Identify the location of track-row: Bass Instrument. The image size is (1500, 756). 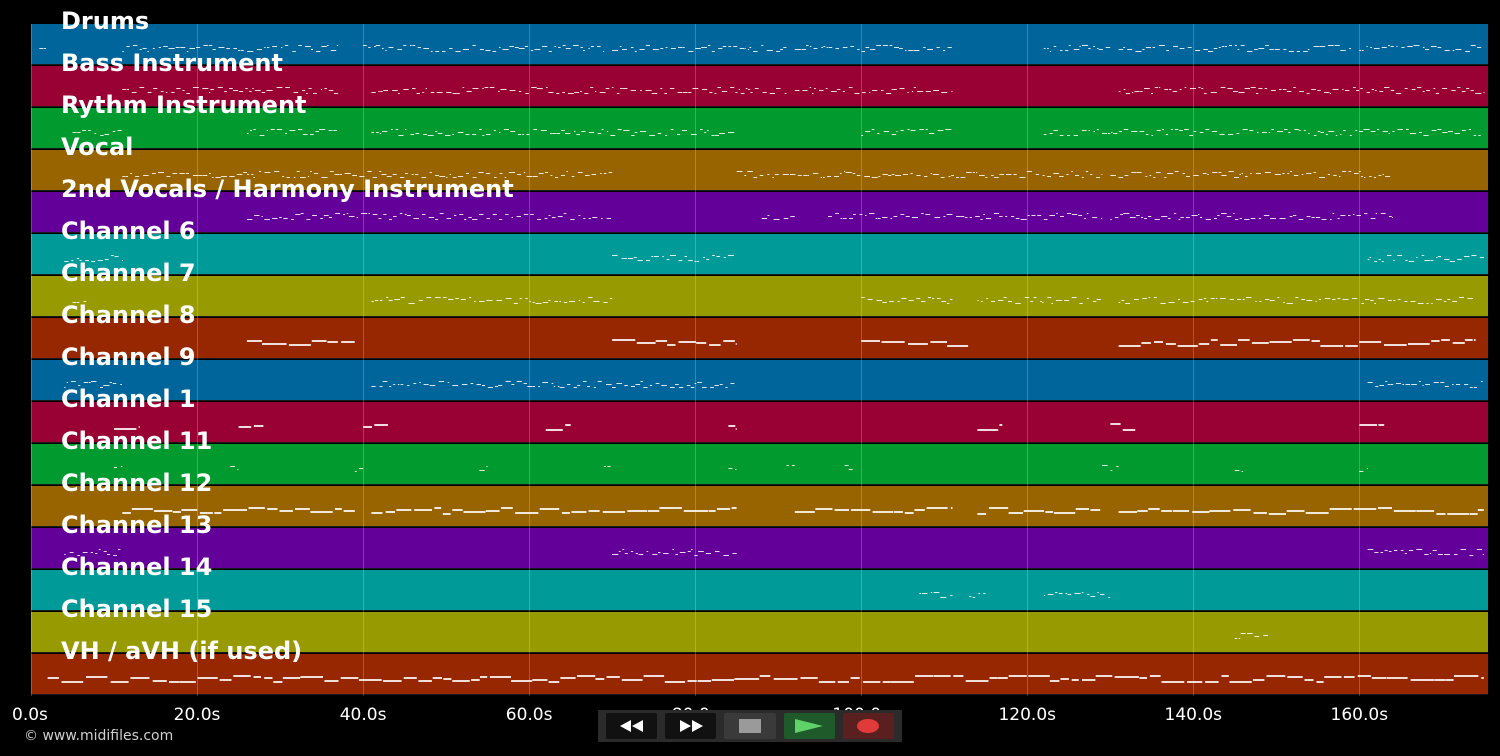
(759, 78).